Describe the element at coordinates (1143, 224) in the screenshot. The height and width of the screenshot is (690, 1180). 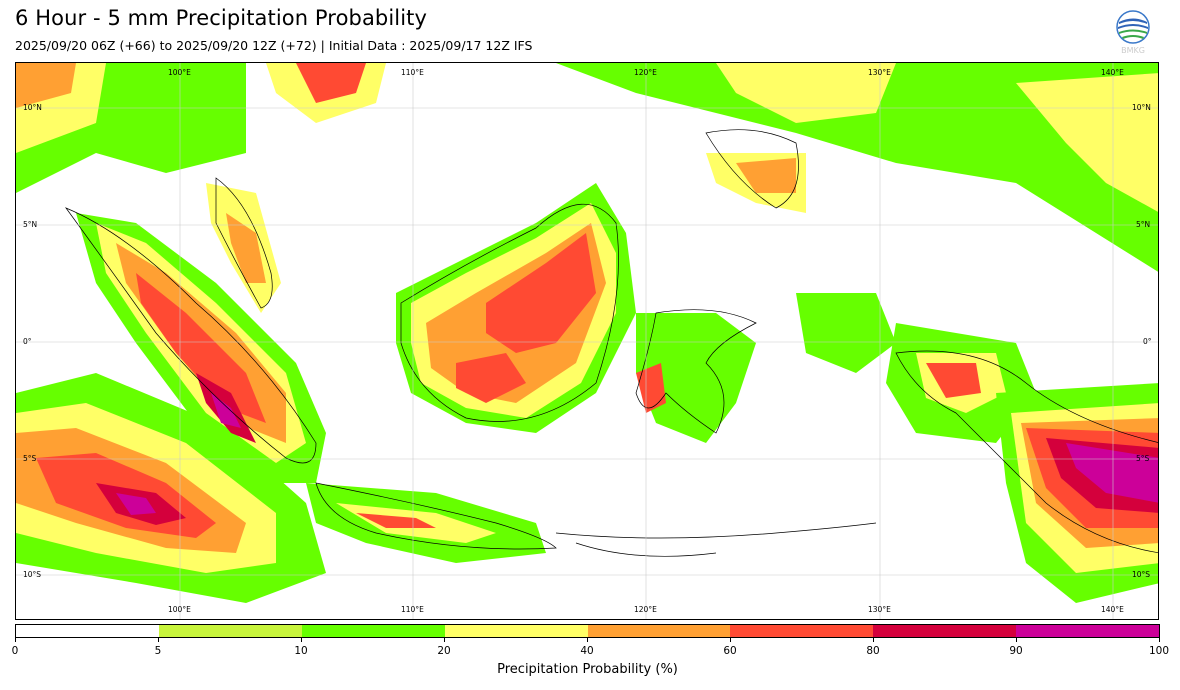
I see `lat-label-right-5n: 5°N` at that location.